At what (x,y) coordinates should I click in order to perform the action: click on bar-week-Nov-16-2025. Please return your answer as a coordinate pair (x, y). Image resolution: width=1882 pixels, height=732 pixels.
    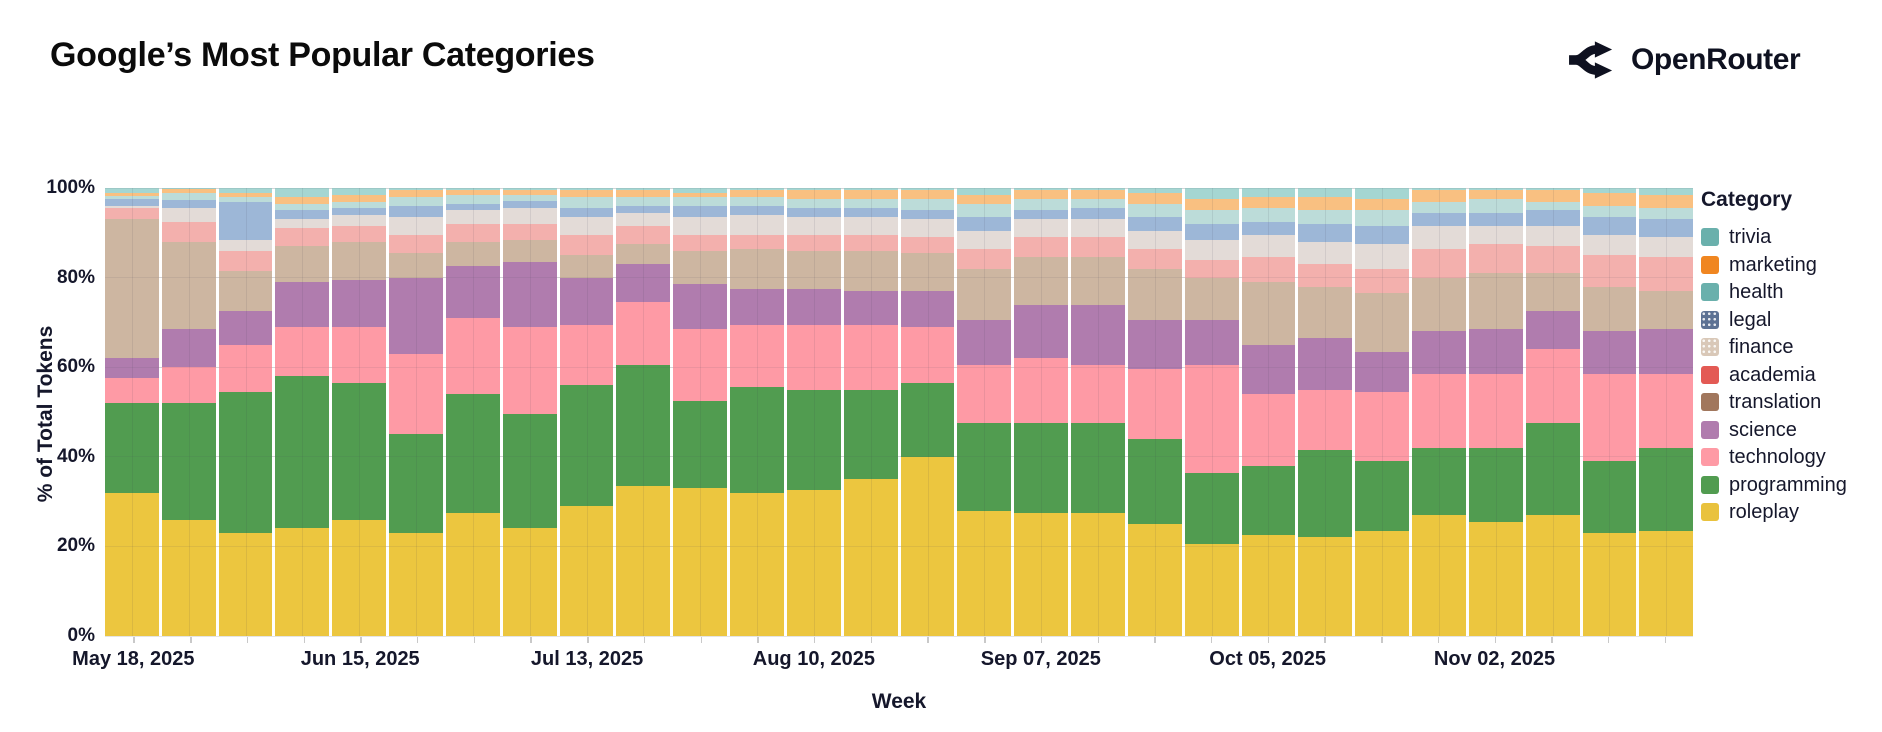
    Looking at the image, I should click on (1609, 412).